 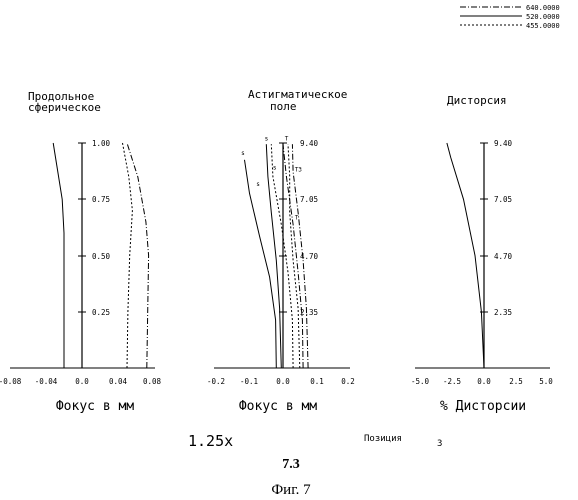 I want to click on plot-area-astigmatic: s s Ts s T3 T, so click(x=274, y=252).